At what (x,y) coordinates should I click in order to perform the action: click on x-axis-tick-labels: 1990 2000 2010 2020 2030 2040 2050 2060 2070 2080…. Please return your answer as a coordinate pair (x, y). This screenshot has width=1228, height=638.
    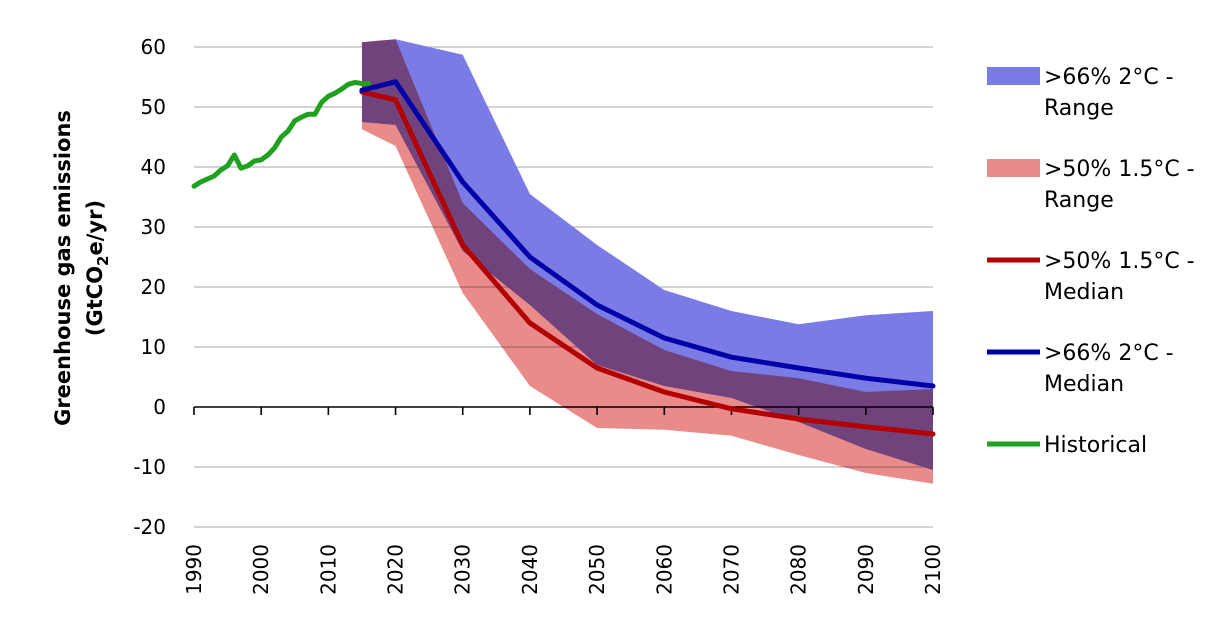
    Looking at the image, I should click on (563, 569).